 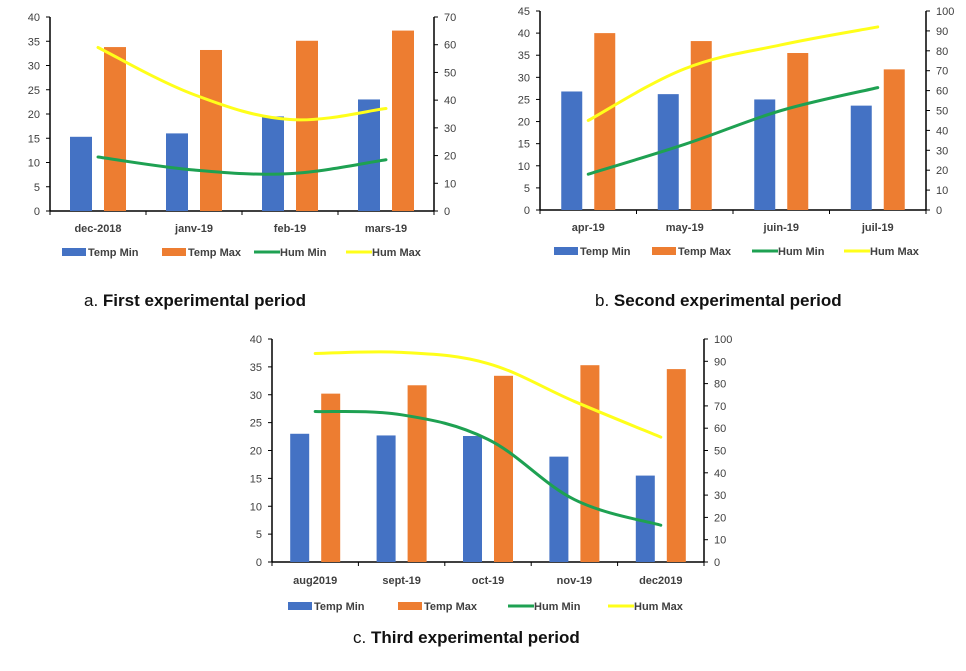 What do you see at coordinates (360, 637) in the screenshot?
I see `caption-c-prefix: c.` at bounding box center [360, 637].